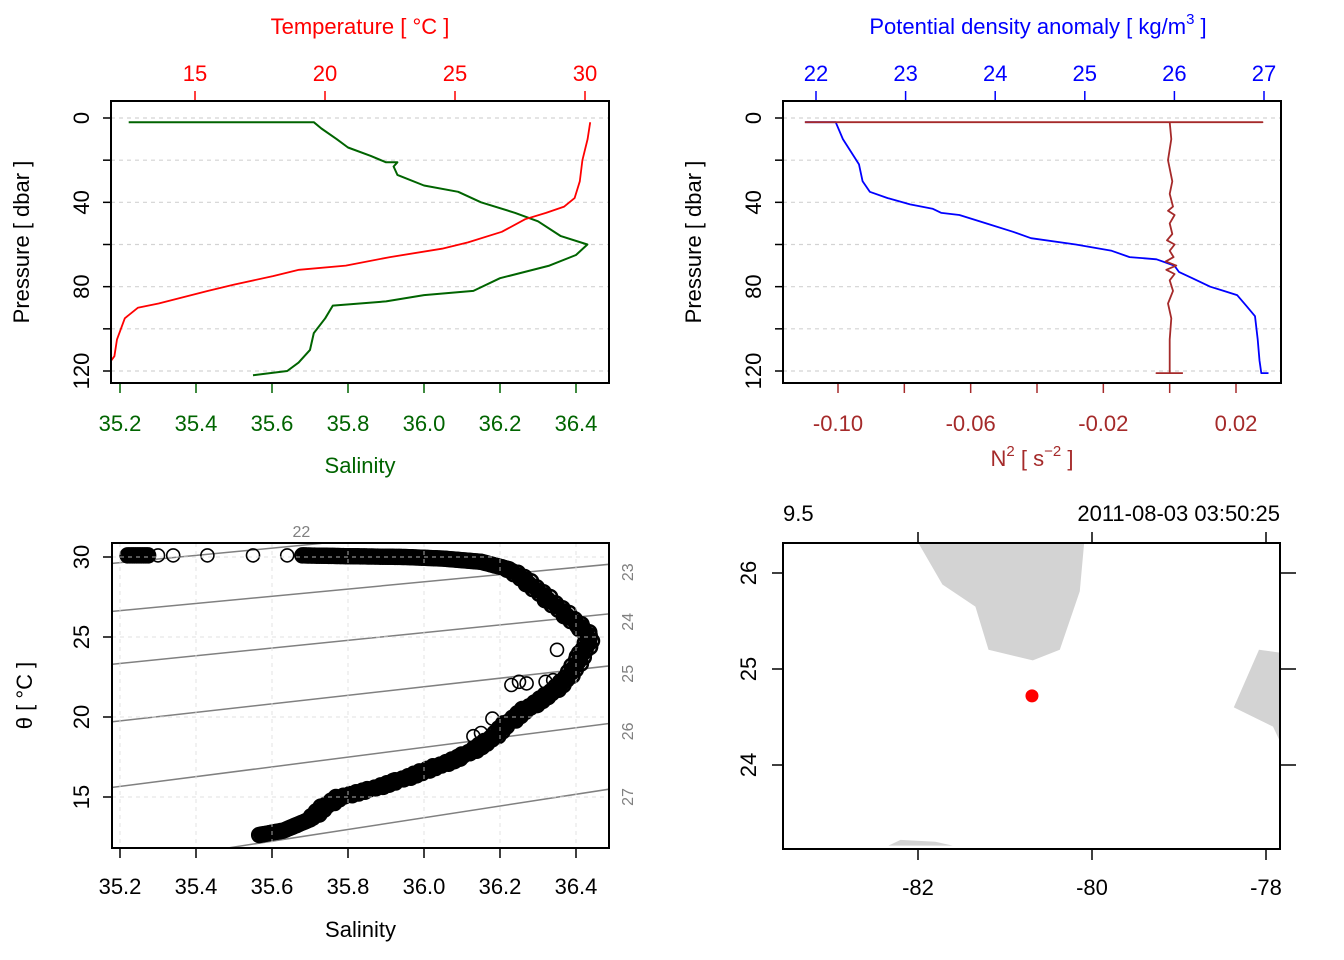 This screenshot has width=1344, height=960. What do you see at coordinates (1174, 73) in the screenshot?
I see `density-tick-label: 26` at bounding box center [1174, 73].